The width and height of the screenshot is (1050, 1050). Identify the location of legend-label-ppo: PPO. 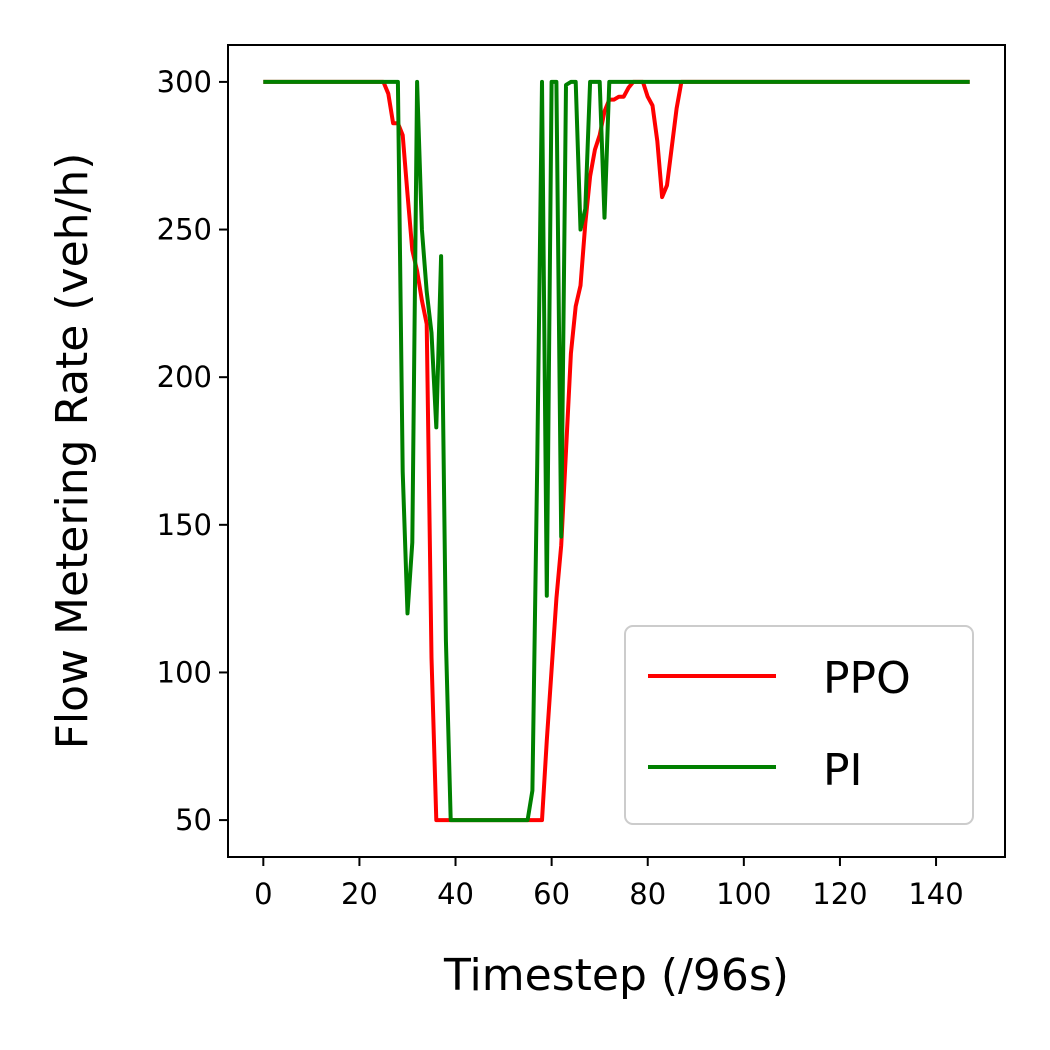
(867, 678).